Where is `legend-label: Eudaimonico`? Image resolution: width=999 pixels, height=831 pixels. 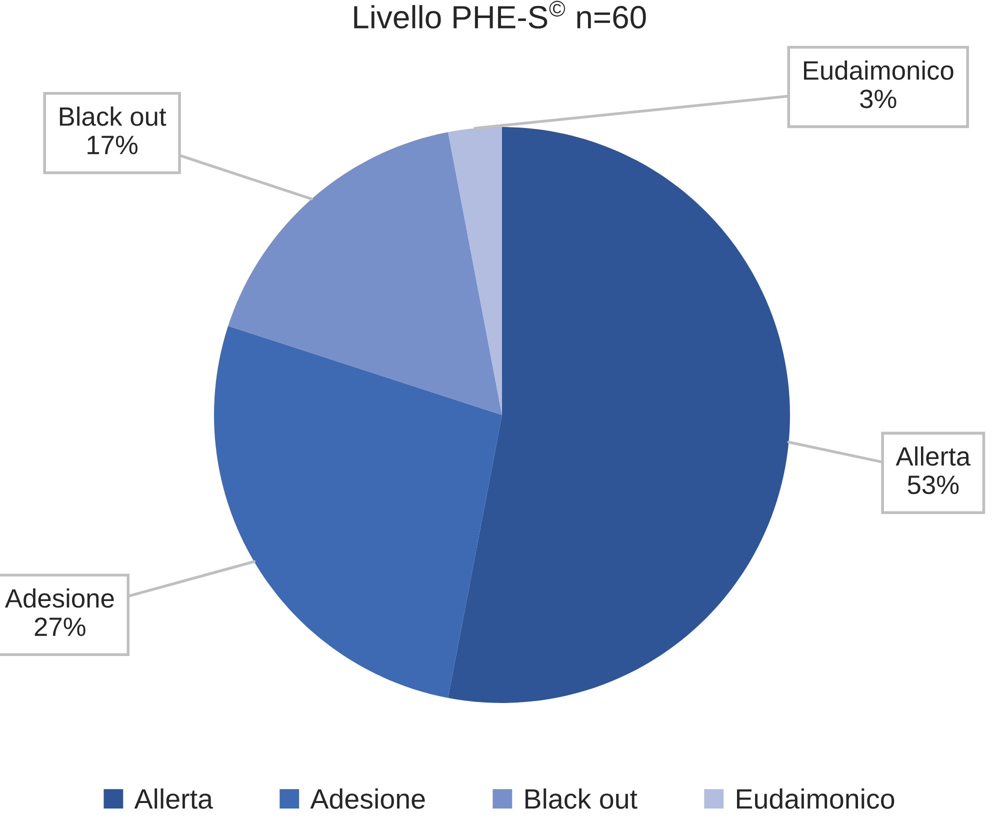
legend-label: Eudaimonico is located at coordinates (815, 798).